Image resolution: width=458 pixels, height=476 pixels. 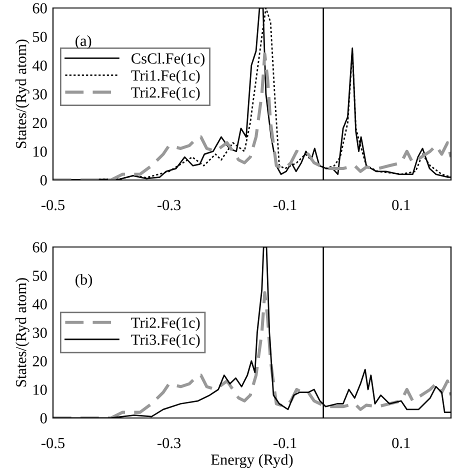 What do you see at coordinates (84, 281) in the screenshot?
I see `annotation: (b)` at bounding box center [84, 281].